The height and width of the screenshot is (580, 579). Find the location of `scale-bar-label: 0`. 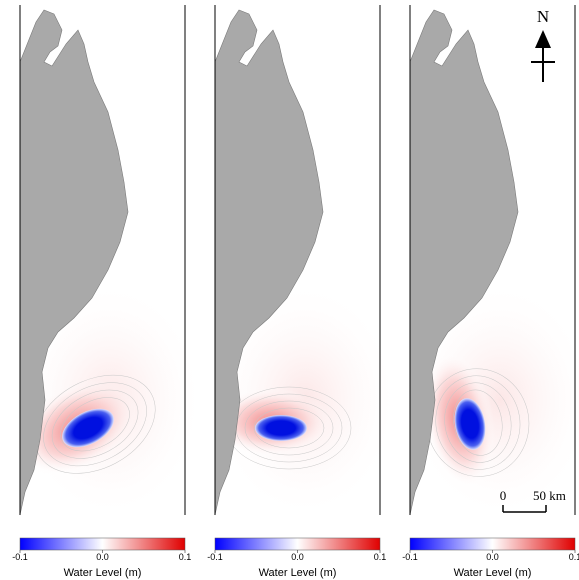

scale-bar-label: 0 is located at coordinates (503, 495).